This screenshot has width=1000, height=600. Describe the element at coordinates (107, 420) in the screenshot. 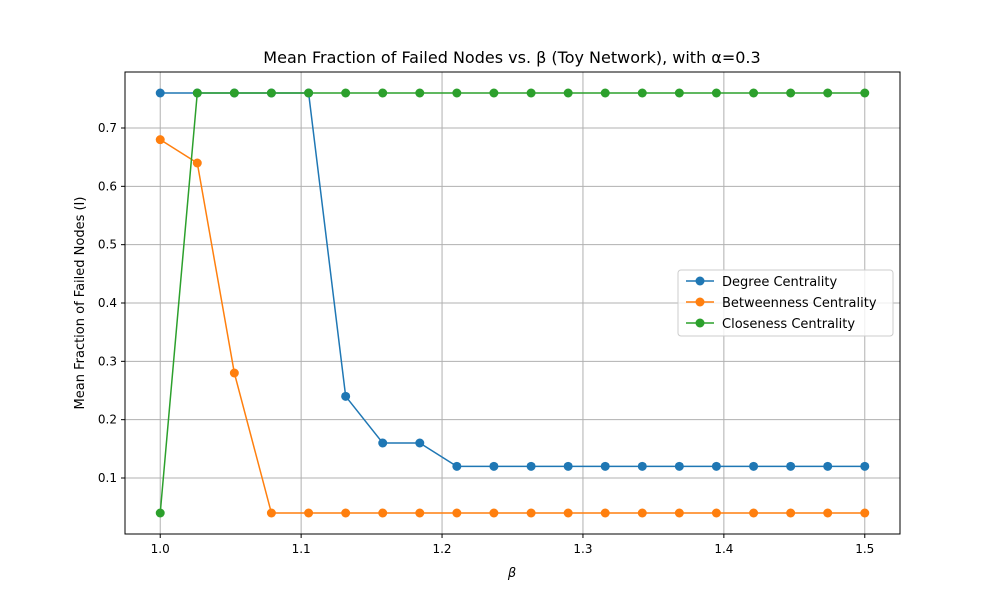

I see `y-tick-label: 0.2` at that location.